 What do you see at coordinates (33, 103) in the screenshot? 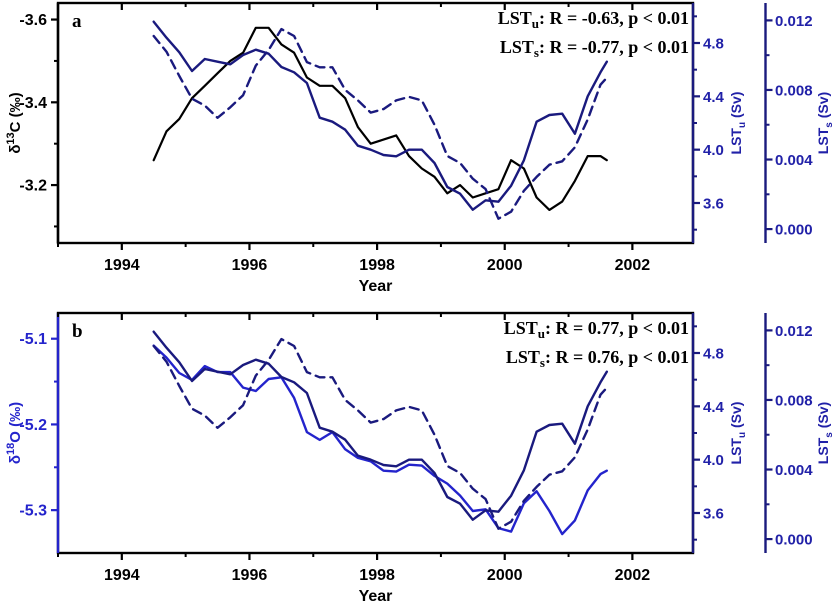
I see `left-tick-label: -3.4` at bounding box center [33, 103].